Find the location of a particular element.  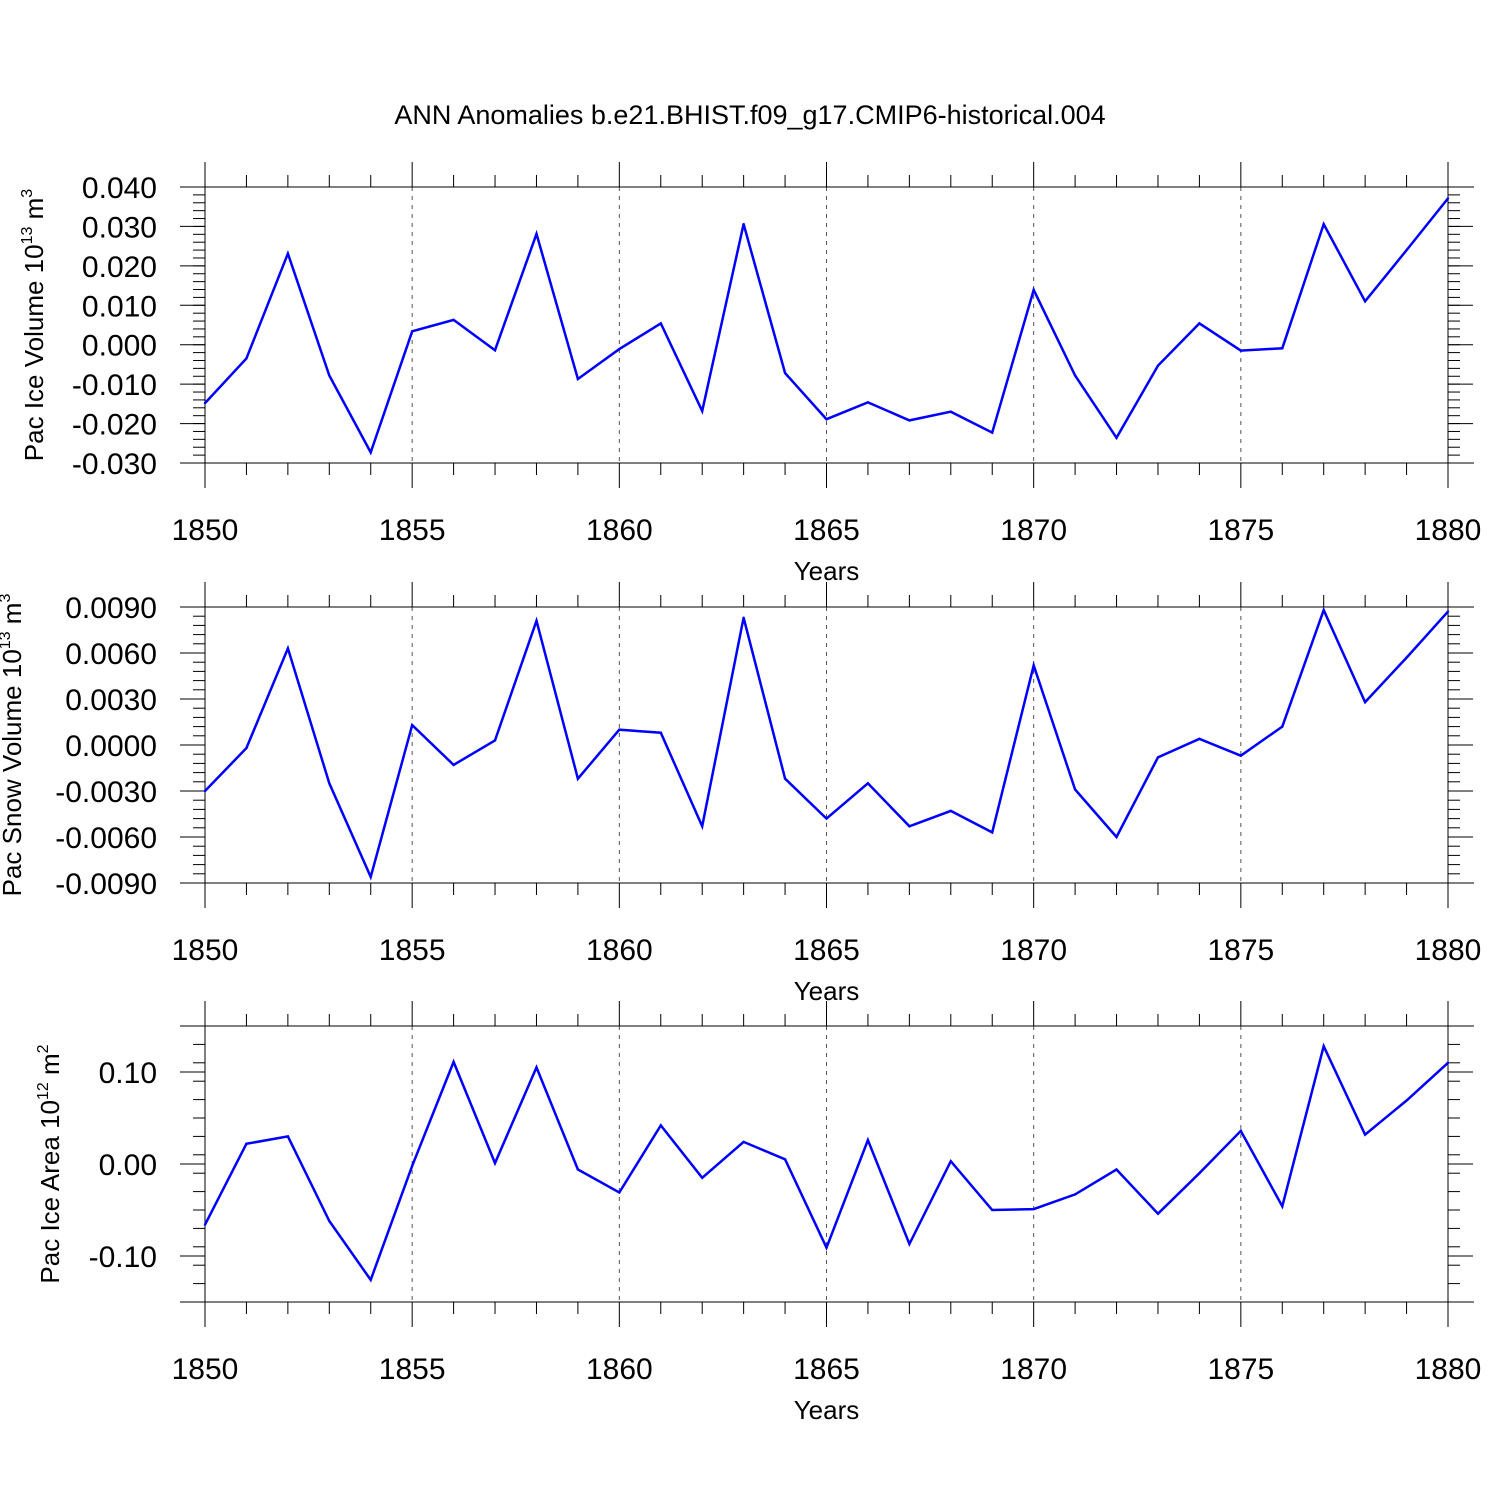

y-axis-label-part: Pac Ice Area 10 is located at coordinates (50, 1192).